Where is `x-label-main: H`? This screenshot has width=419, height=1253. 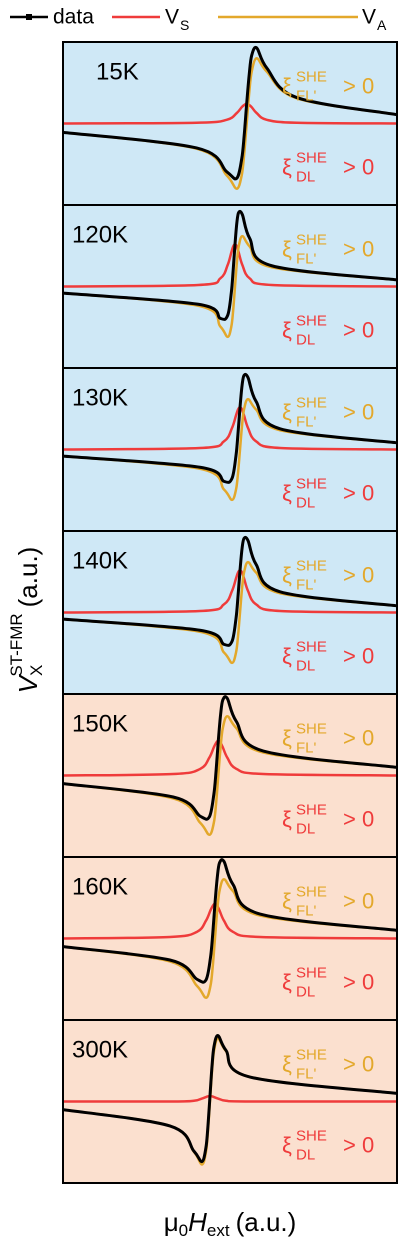
x-label-main: H is located at coordinates (197, 1222).